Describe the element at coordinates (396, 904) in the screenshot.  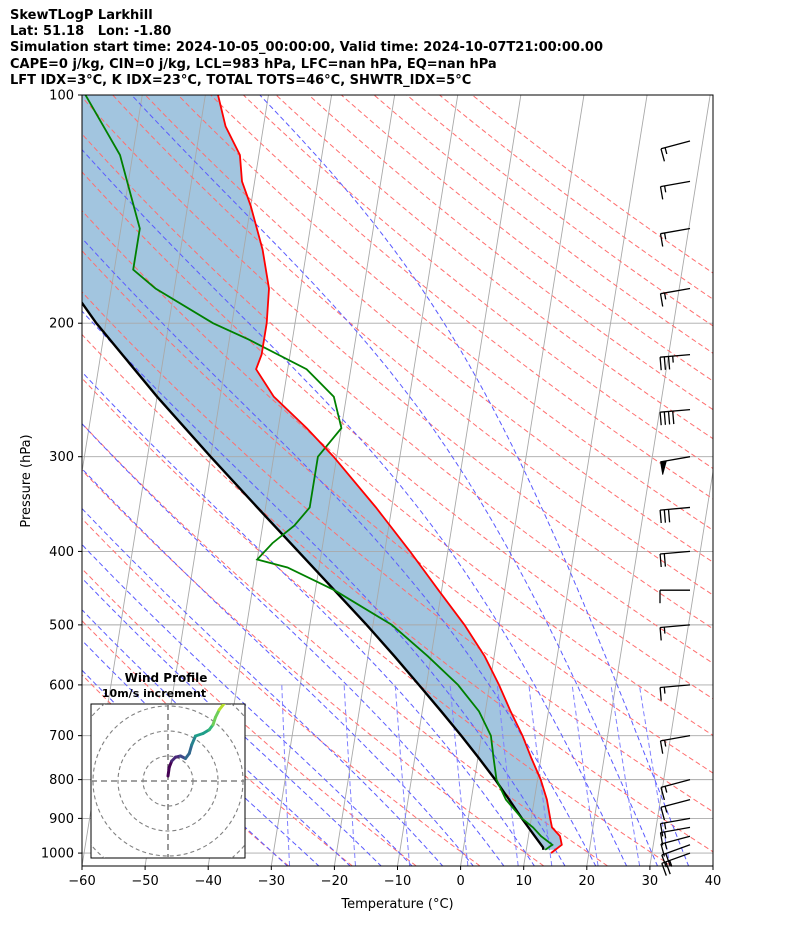
I see `x-axis-label: Temperature (°C)` at that location.